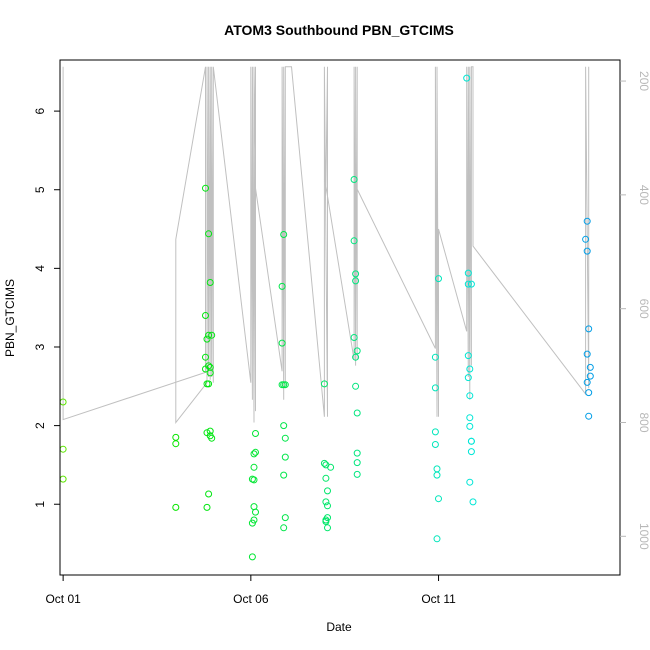 This screenshot has width=650, height=650. I want to click on chart-title: ATOM3 Southbound PBN_GTCIMS, so click(339, 30).